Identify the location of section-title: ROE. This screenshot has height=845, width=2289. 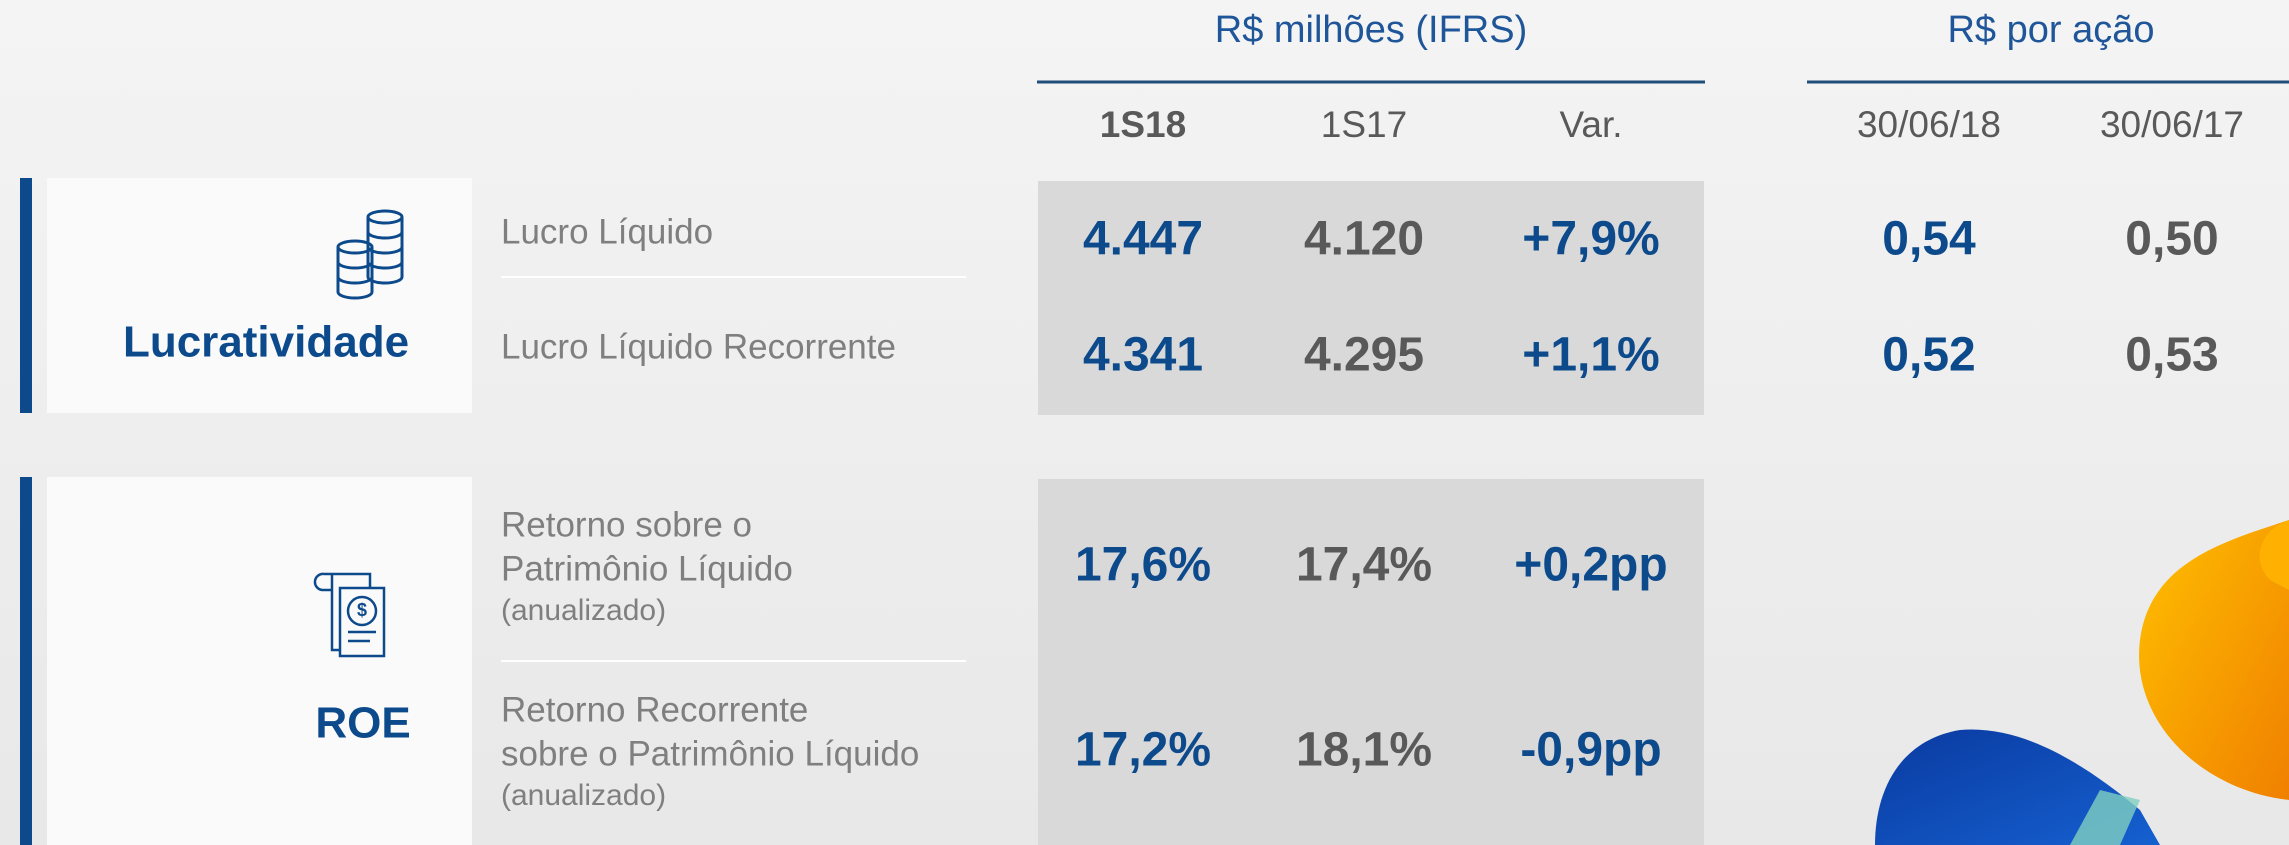
(362, 723).